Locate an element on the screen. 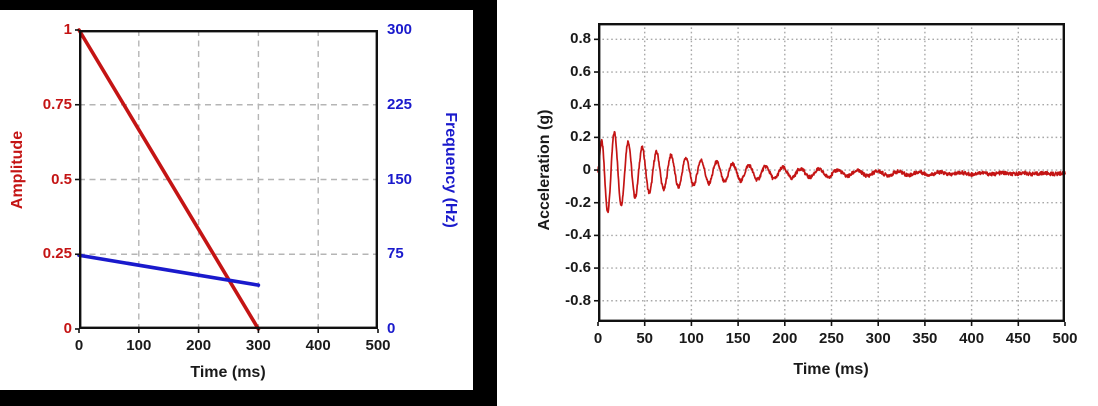 Image resolution: width=1098 pixels, height=406 pixels. frequency-tick-label: 75 is located at coordinates (395, 254).